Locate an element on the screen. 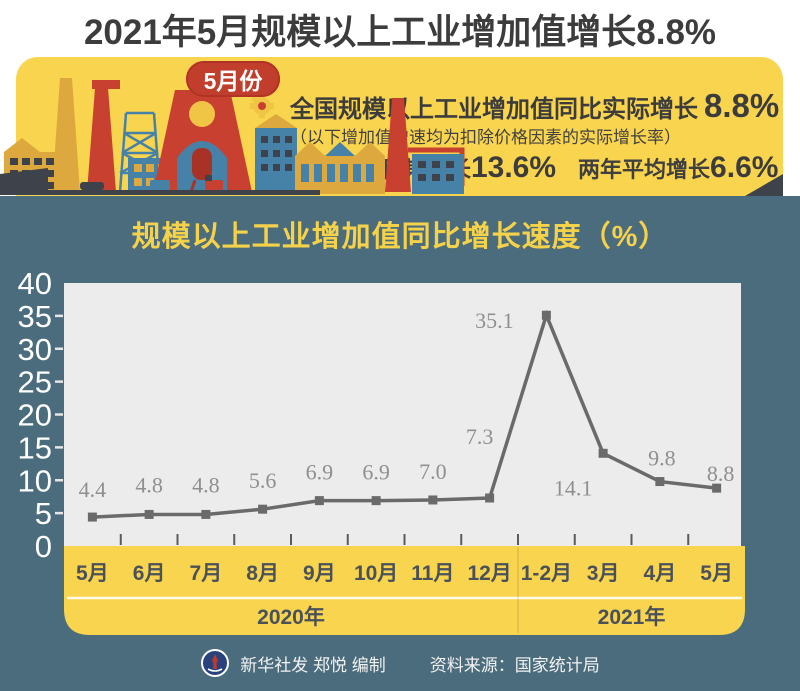 The width and height of the screenshot is (800, 691). svg-text: 9月 is located at coordinates (319, 573).